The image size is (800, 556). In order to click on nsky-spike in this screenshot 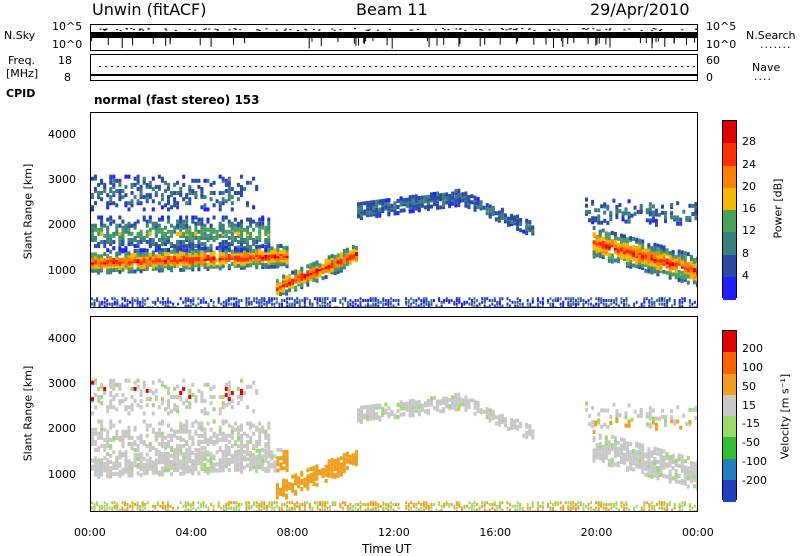, I will do `click(640, 40)`.